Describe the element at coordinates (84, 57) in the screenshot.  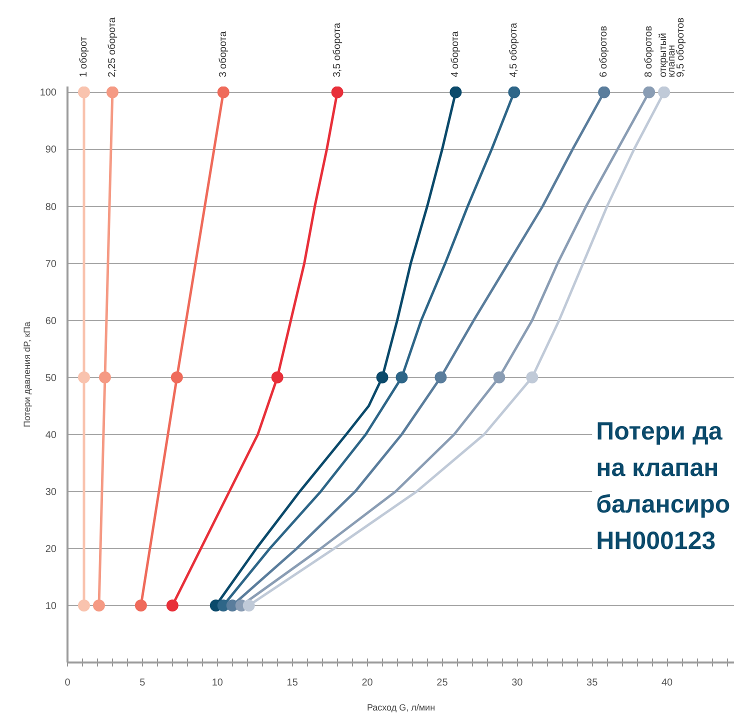
I see `text: 1 оборот` at that location.